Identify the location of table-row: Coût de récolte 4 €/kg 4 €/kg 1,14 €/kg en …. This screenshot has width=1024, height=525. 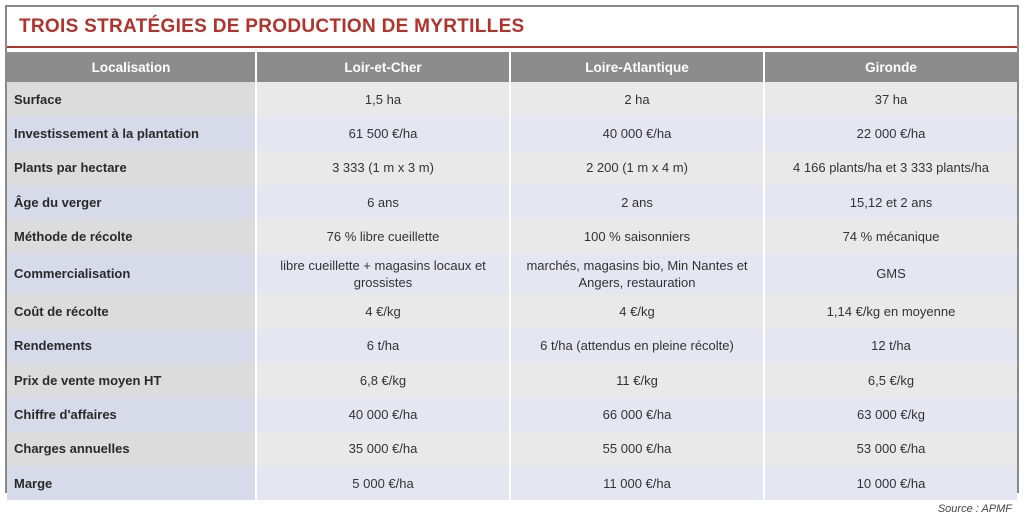
(512, 311).